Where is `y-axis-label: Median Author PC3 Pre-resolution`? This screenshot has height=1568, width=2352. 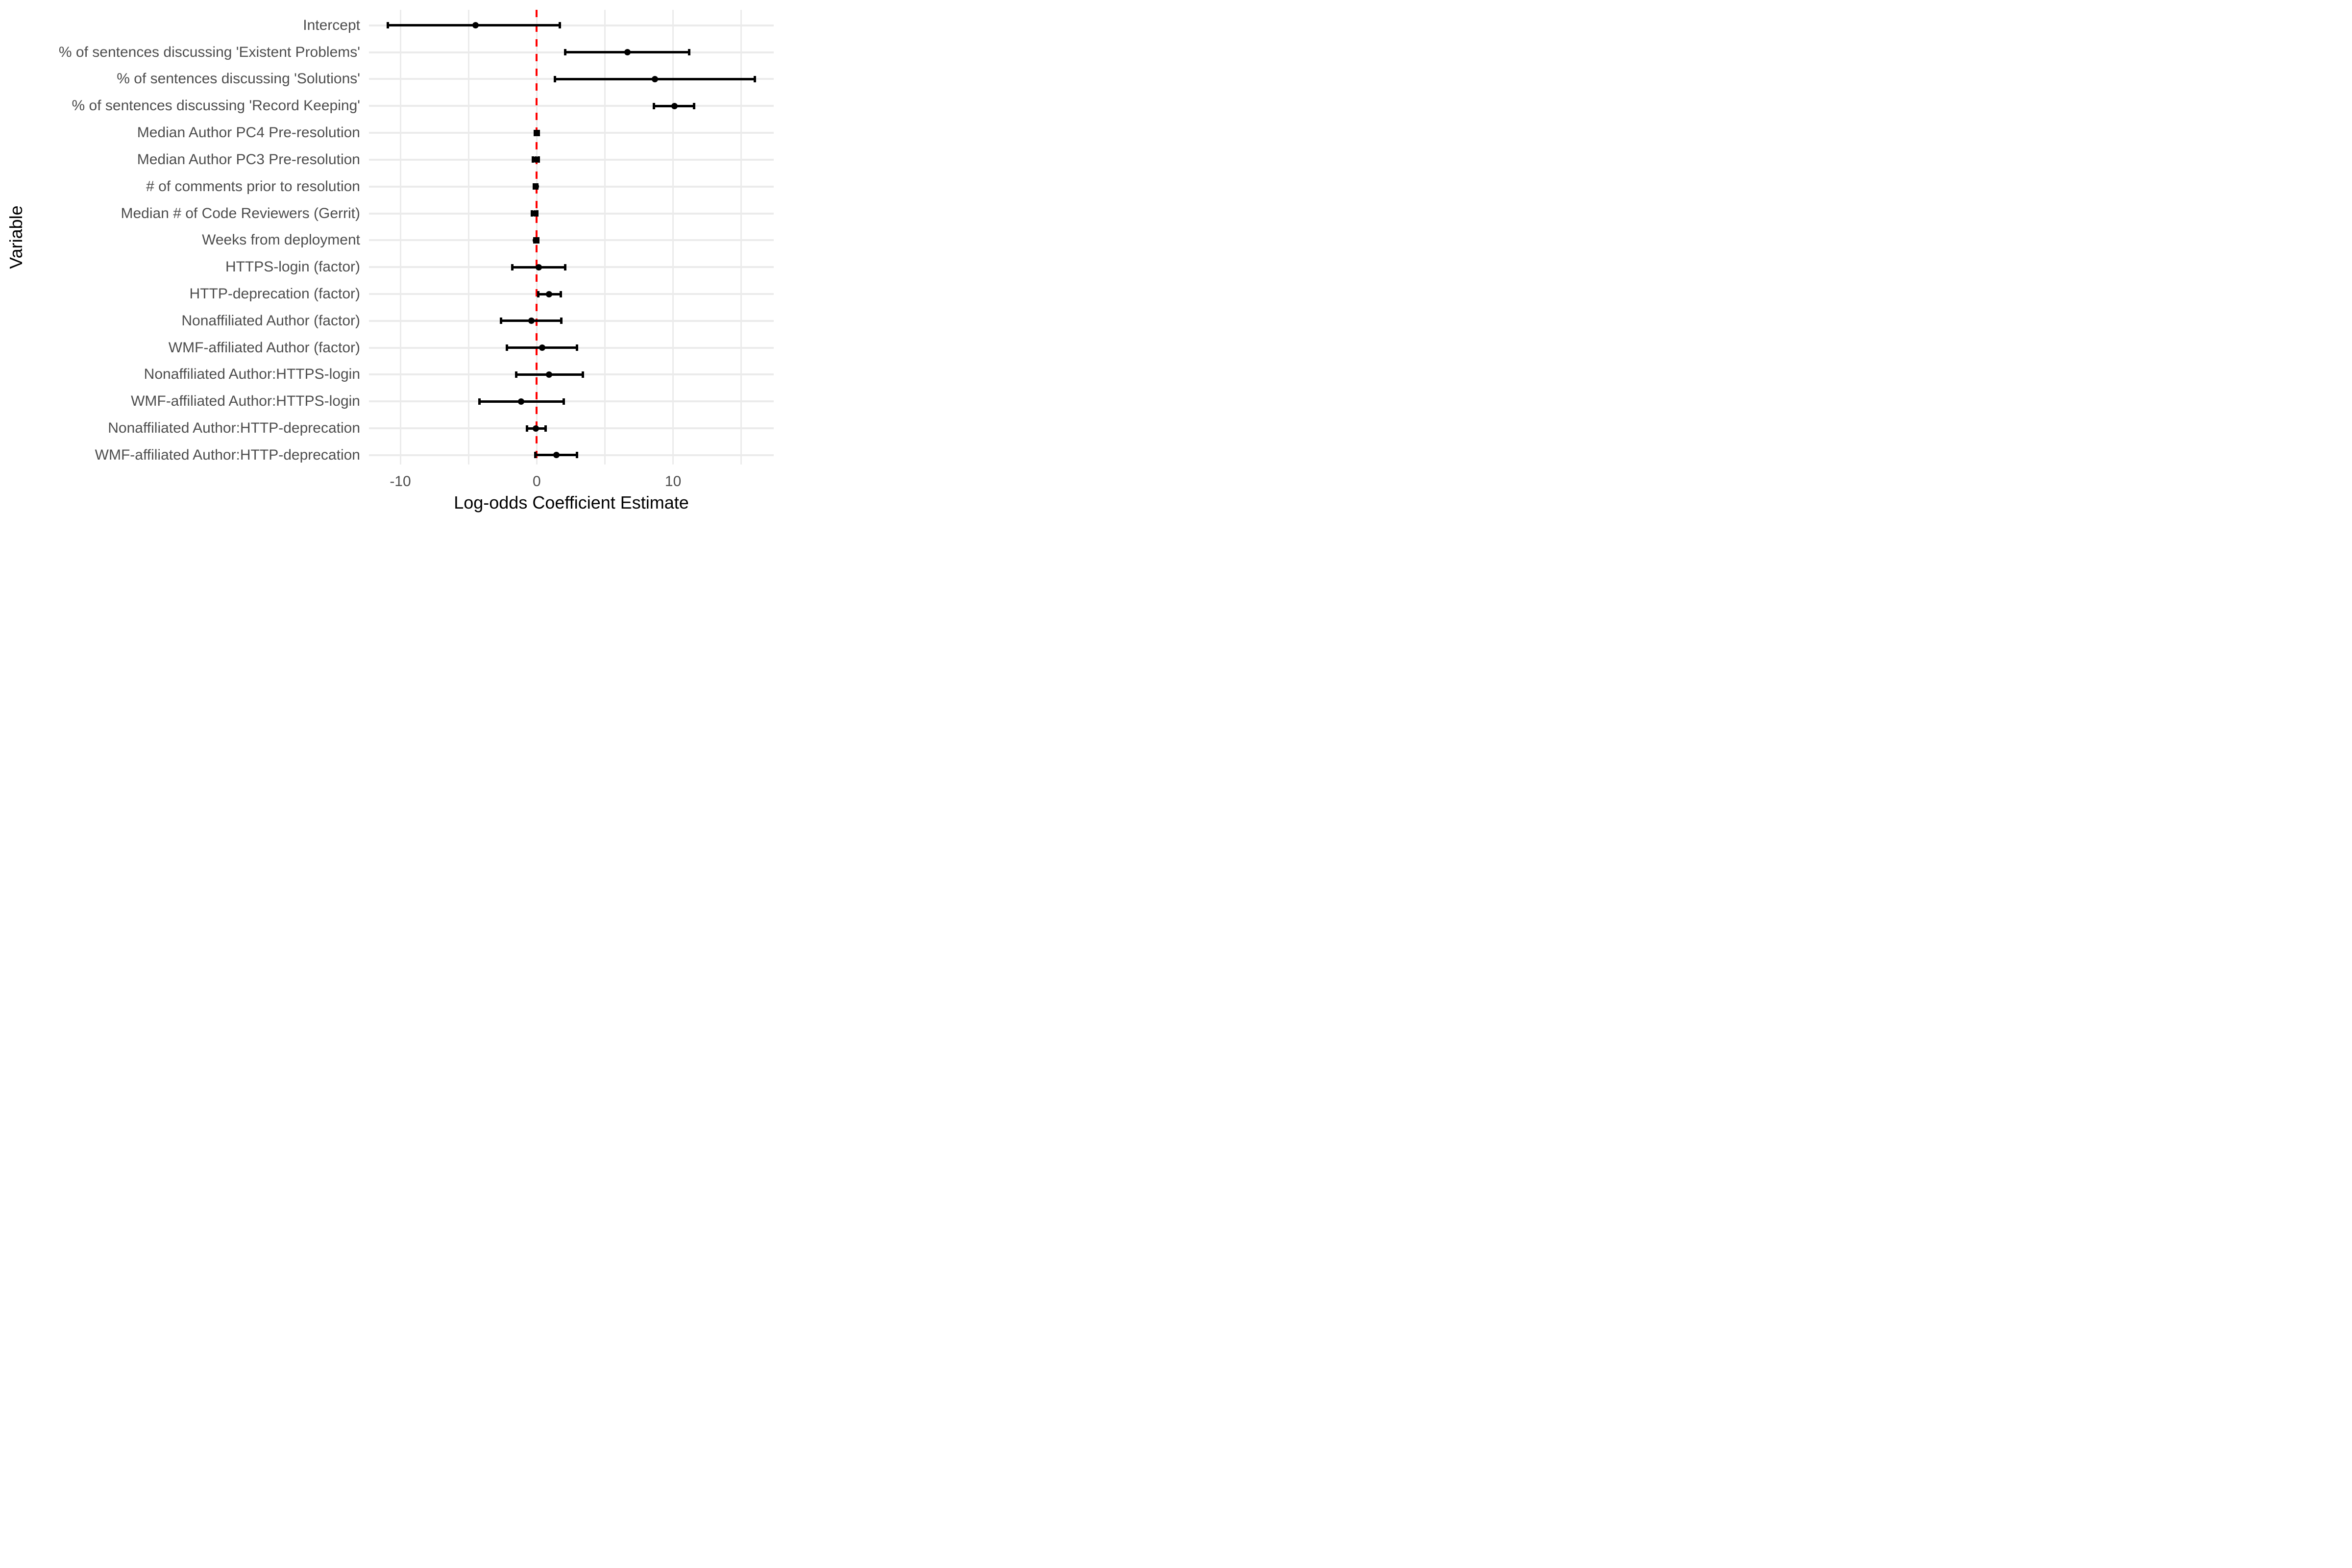 y-axis-label: Median Author PC3 Pre-resolution is located at coordinates (248, 159).